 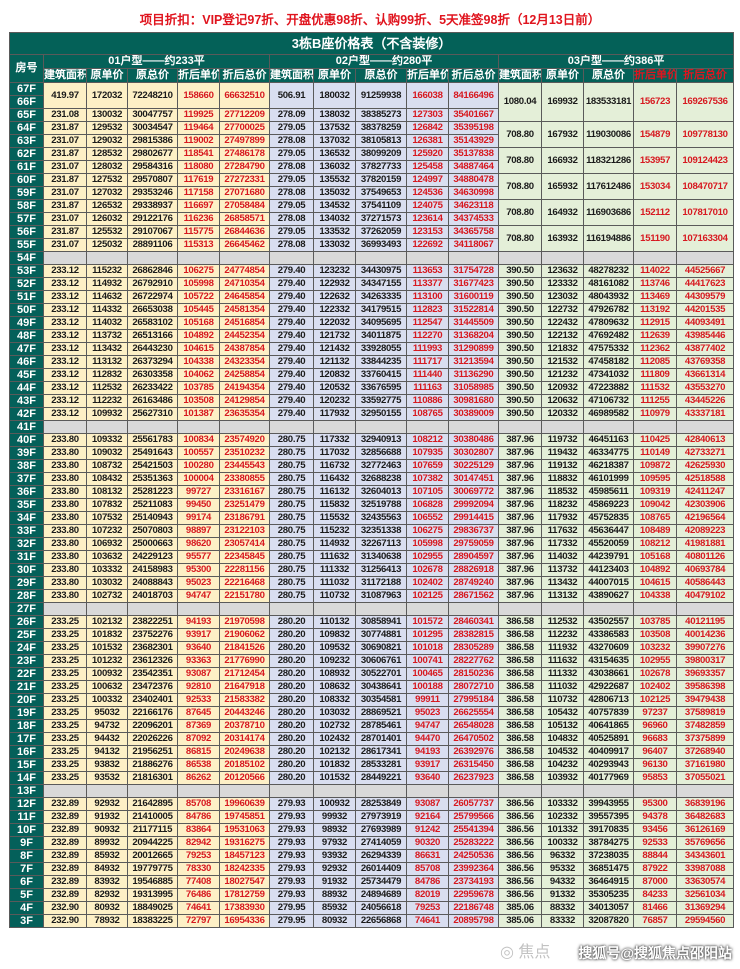 What do you see at coordinates (198, 778) in the screenshot?
I see `discount-unit-price-cell: 86262` at bounding box center [198, 778].